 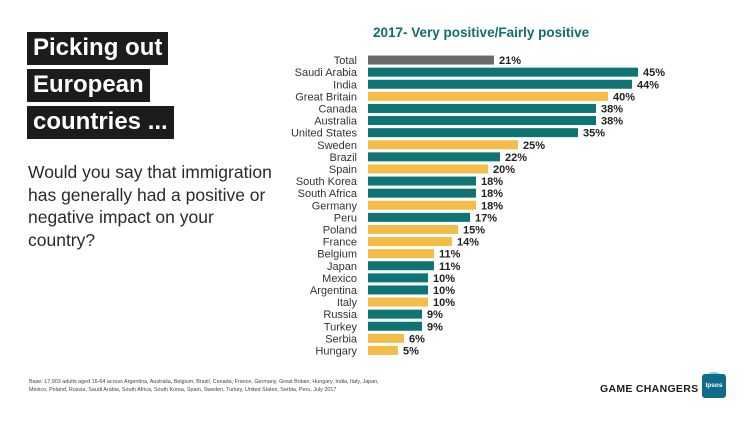 I want to click on value-label: 5%, so click(x=411, y=351).